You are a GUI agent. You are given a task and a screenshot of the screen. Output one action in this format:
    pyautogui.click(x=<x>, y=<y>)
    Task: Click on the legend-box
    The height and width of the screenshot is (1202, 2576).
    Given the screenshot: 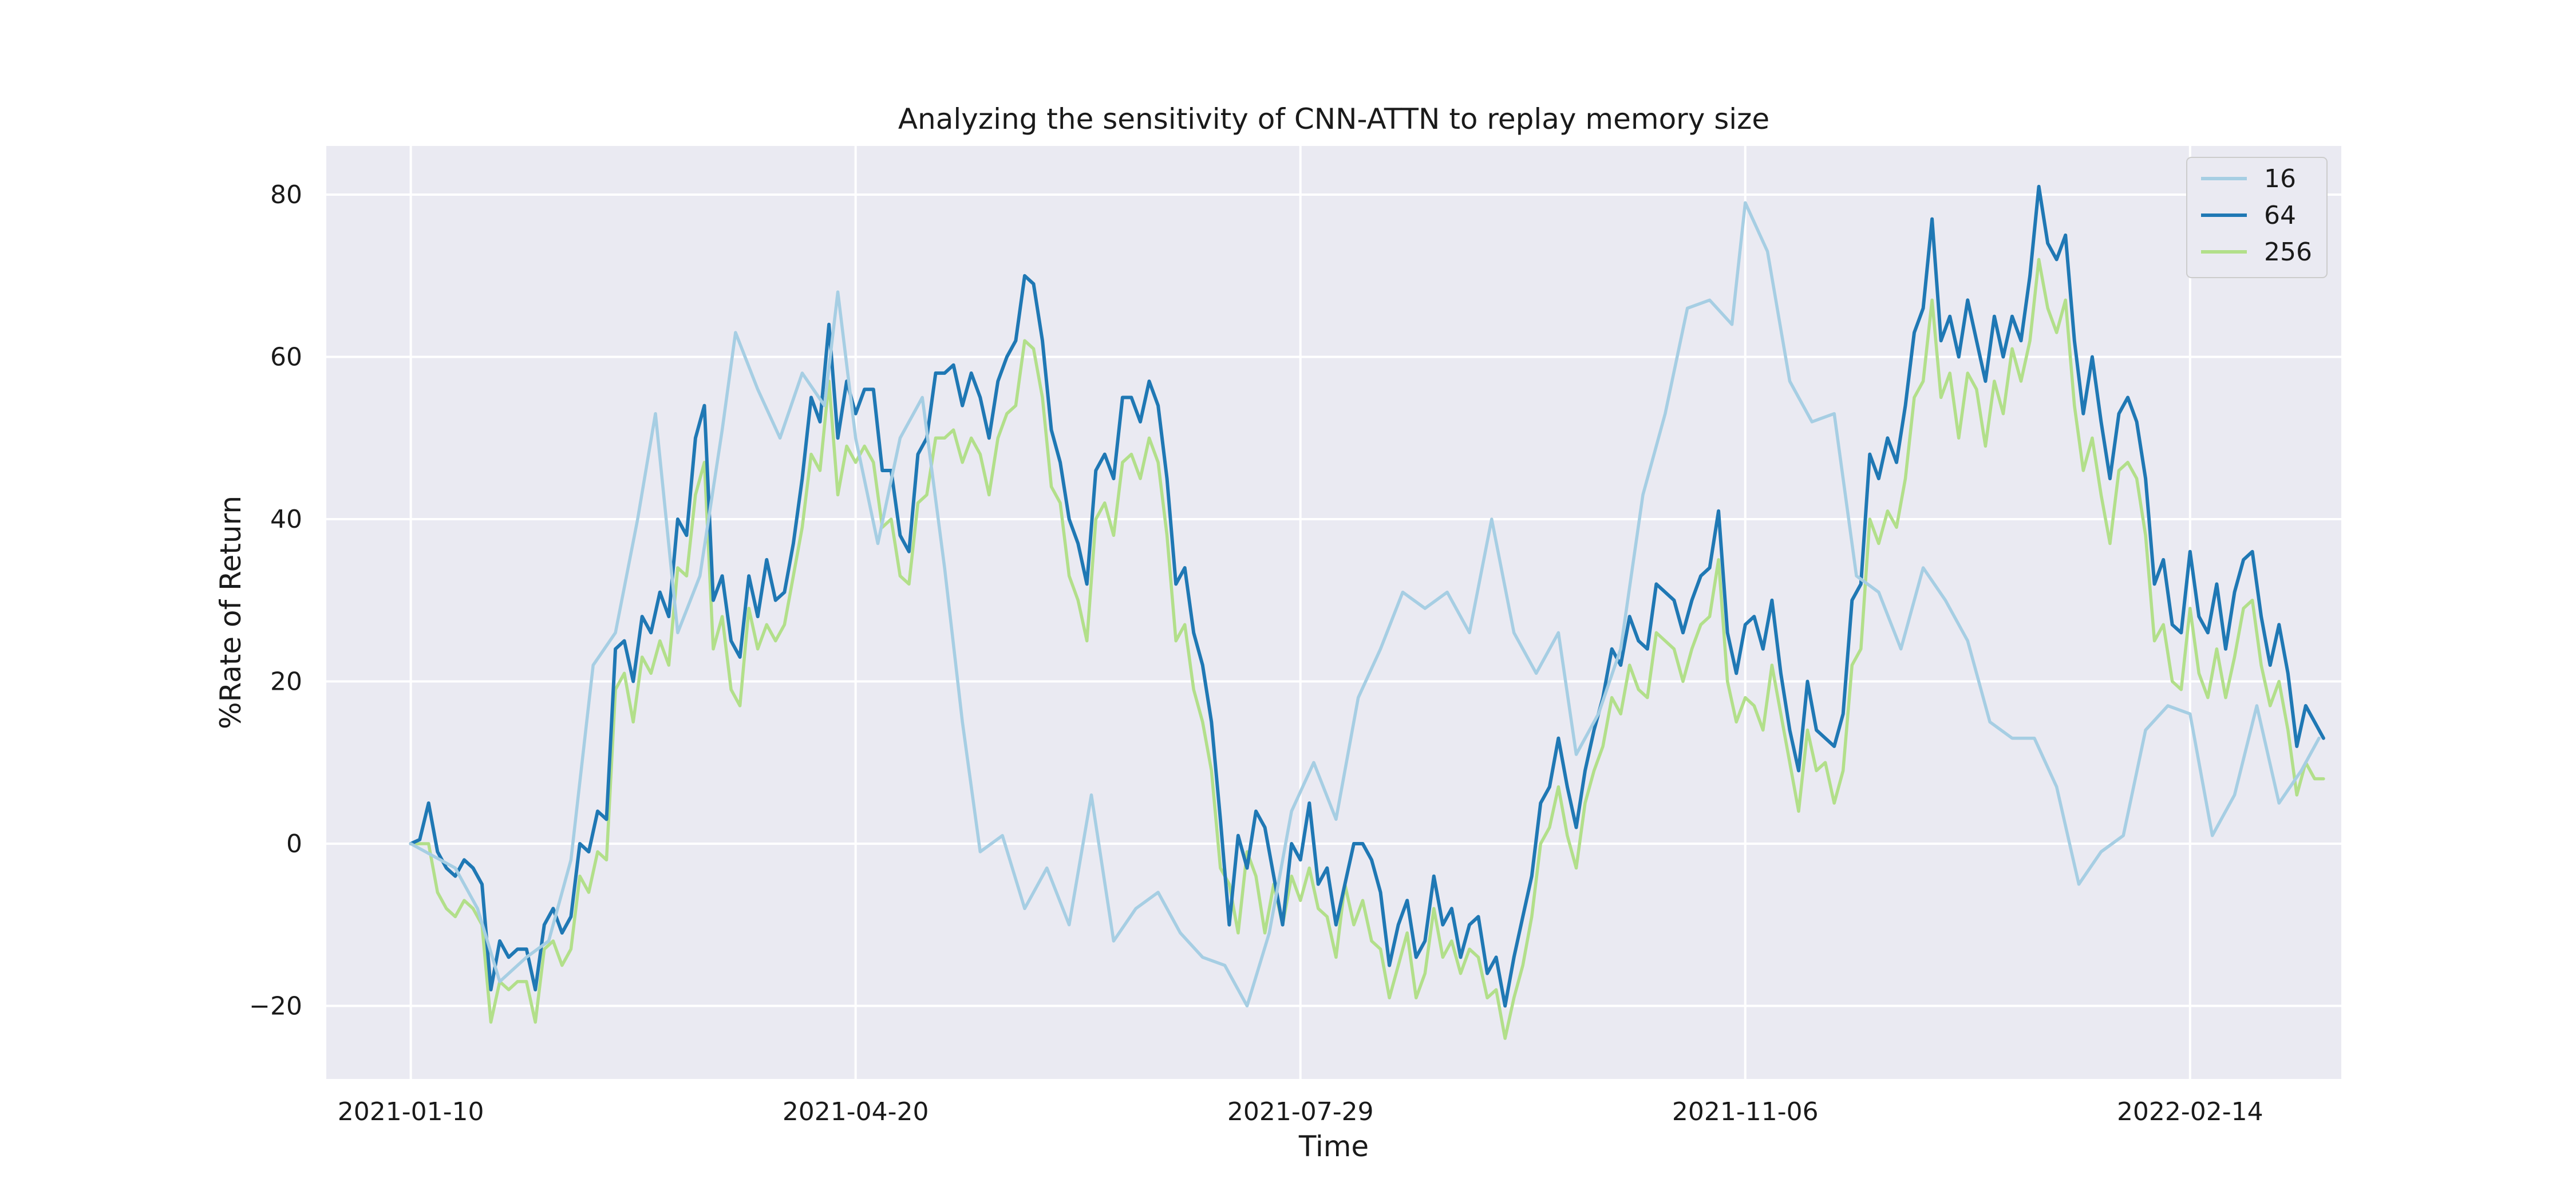 What is the action you would take?
    pyautogui.click(x=2257, y=217)
    